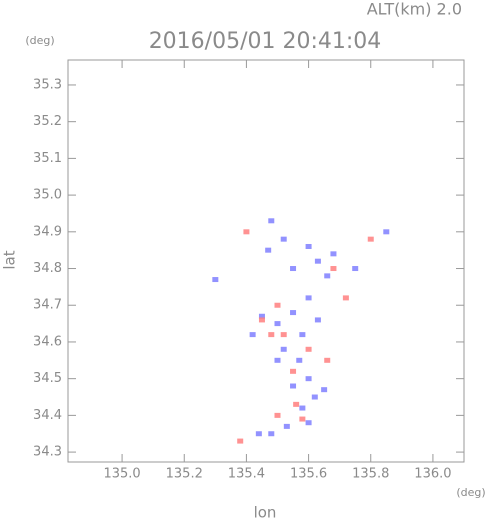 Image resolution: width=491 pixels, height=521 pixels. What do you see at coordinates (47, 452) in the screenshot?
I see `y-tick-label: 34.3` at bounding box center [47, 452].